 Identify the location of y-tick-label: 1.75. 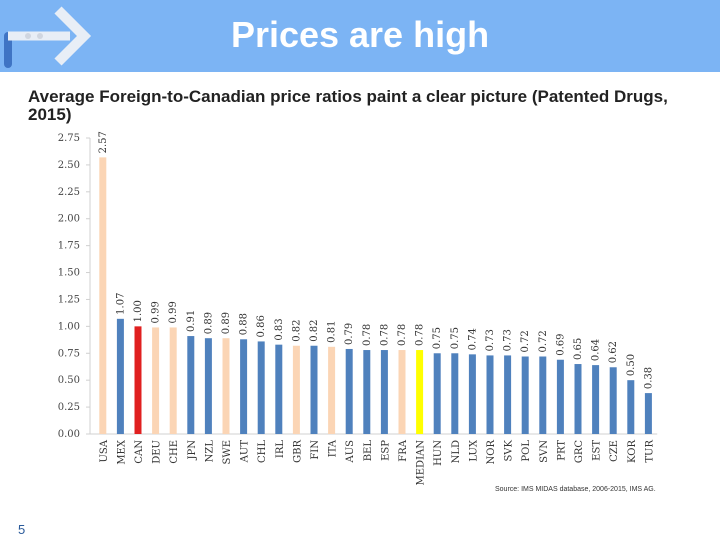
(69, 246).